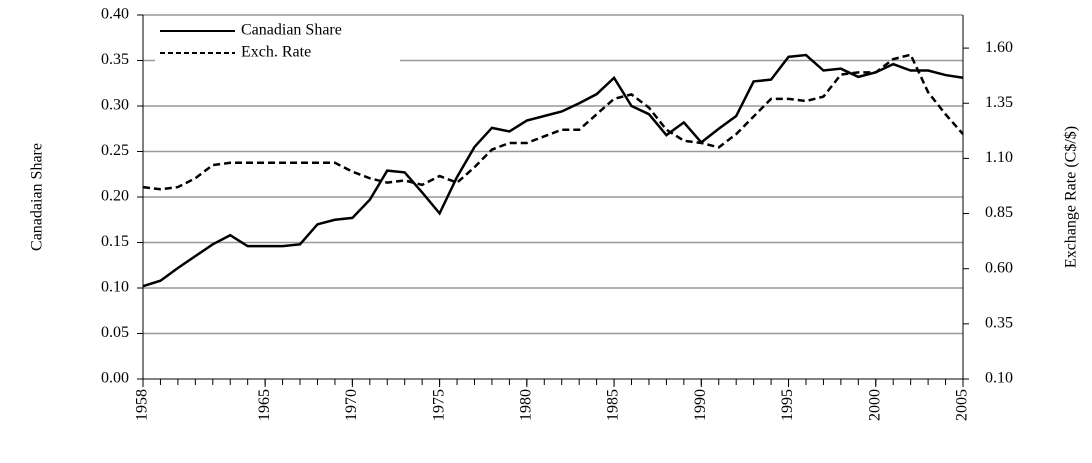 Image resolution: width=1092 pixels, height=463 pixels. What do you see at coordinates (37, 197) in the screenshot?
I see `y-axis-label: Canadaian Share` at bounding box center [37, 197].